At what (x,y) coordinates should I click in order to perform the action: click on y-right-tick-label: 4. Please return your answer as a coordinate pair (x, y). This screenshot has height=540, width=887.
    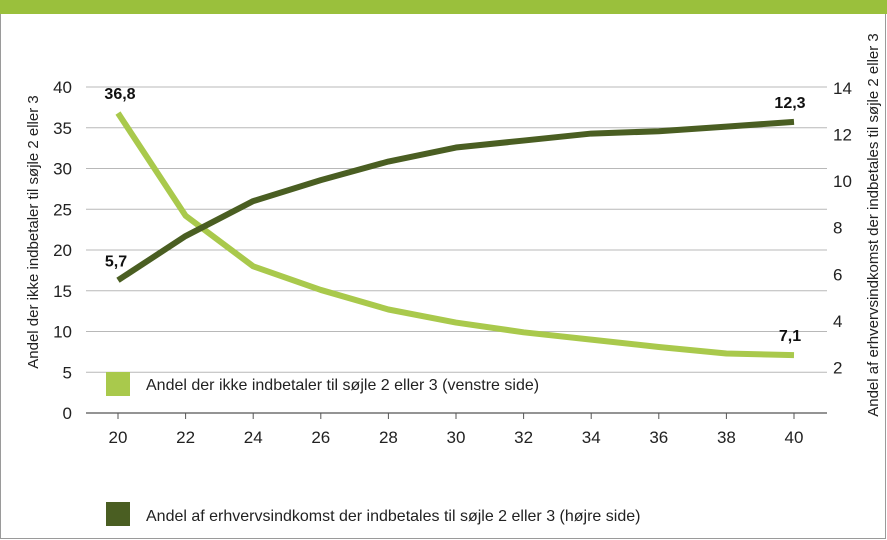
    Looking at the image, I should click on (837, 321).